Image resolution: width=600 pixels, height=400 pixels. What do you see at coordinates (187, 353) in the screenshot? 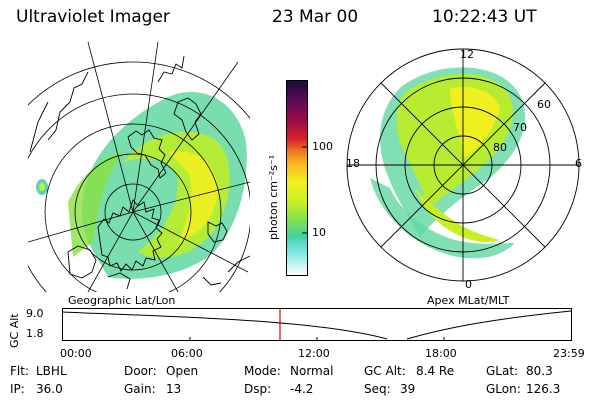
I see `timeline-xtick-0600: 06:00` at bounding box center [187, 353].